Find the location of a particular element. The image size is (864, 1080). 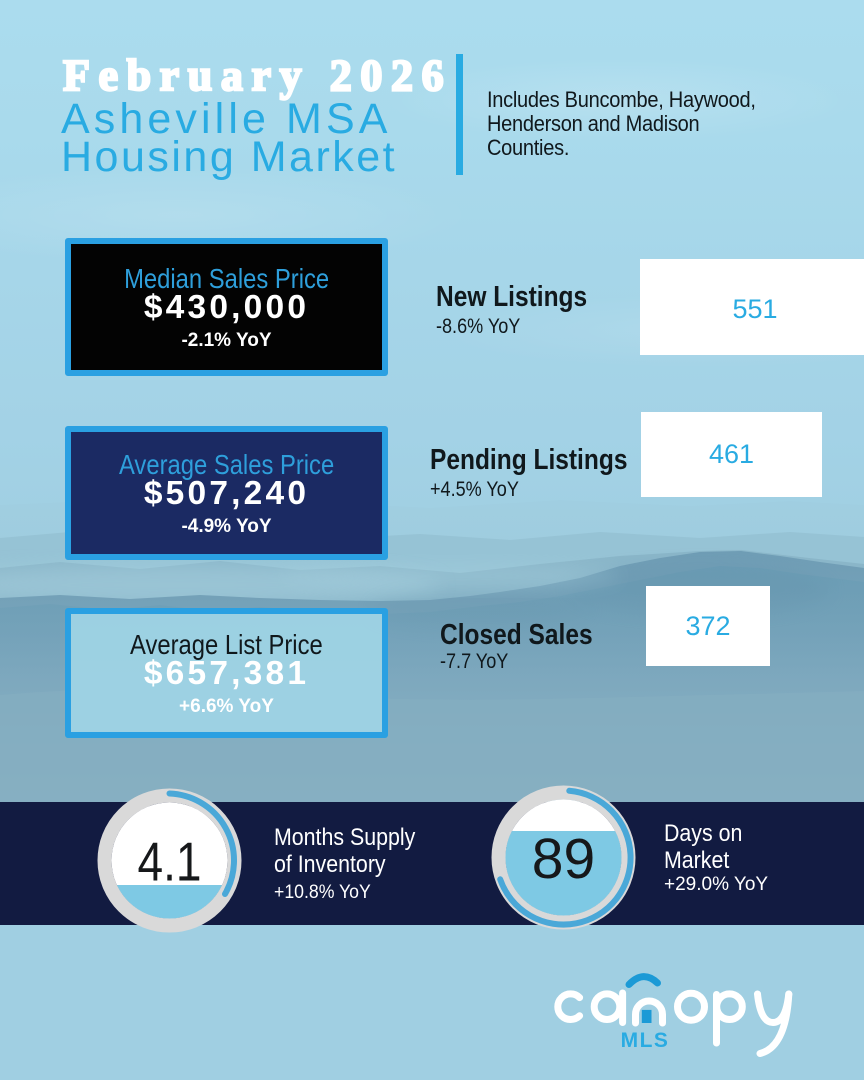

svg-text: MLS is located at coordinates (645, 1040).